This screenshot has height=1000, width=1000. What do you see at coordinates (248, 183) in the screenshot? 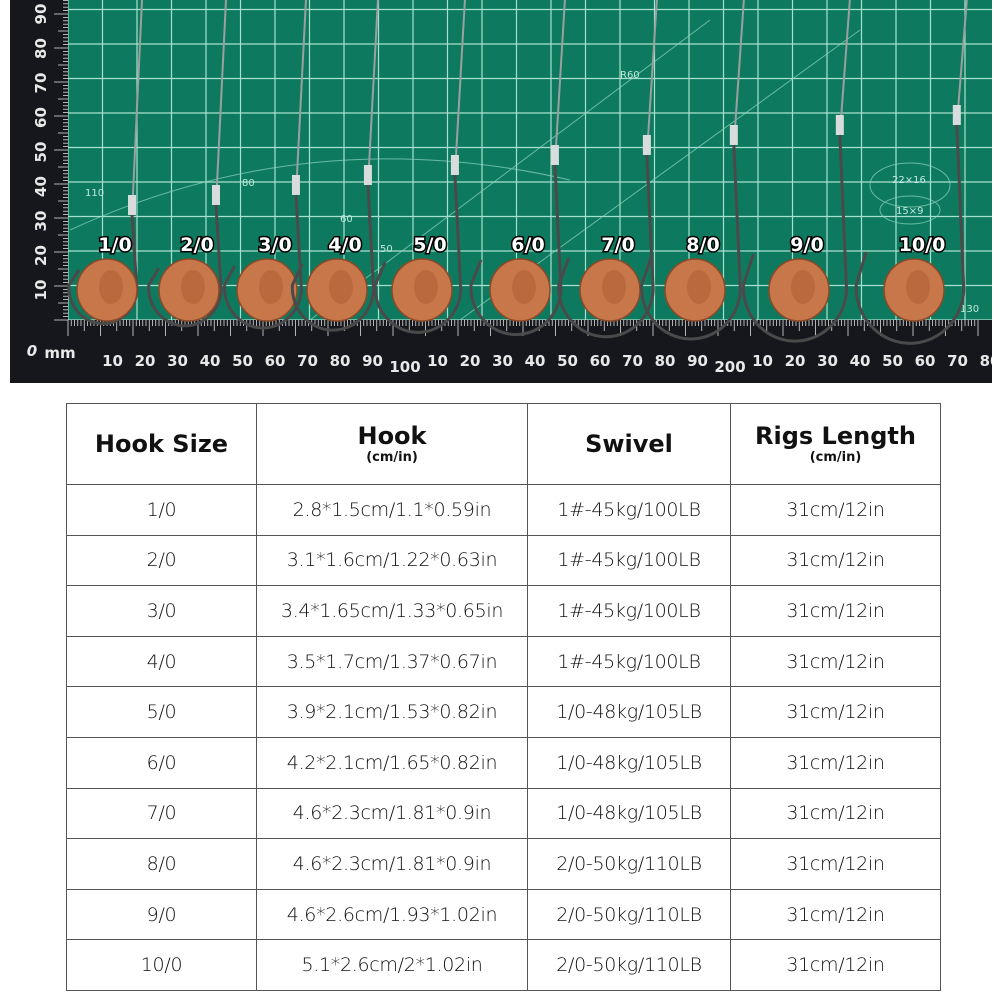
I see `mat-mark: 80` at bounding box center [248, 183].